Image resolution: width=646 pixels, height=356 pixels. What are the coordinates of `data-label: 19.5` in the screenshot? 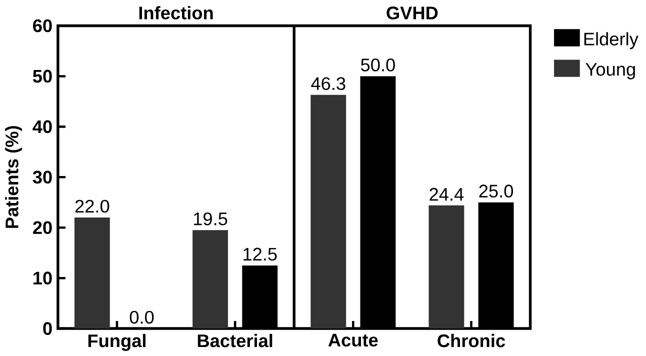 It's located at (211, 219).